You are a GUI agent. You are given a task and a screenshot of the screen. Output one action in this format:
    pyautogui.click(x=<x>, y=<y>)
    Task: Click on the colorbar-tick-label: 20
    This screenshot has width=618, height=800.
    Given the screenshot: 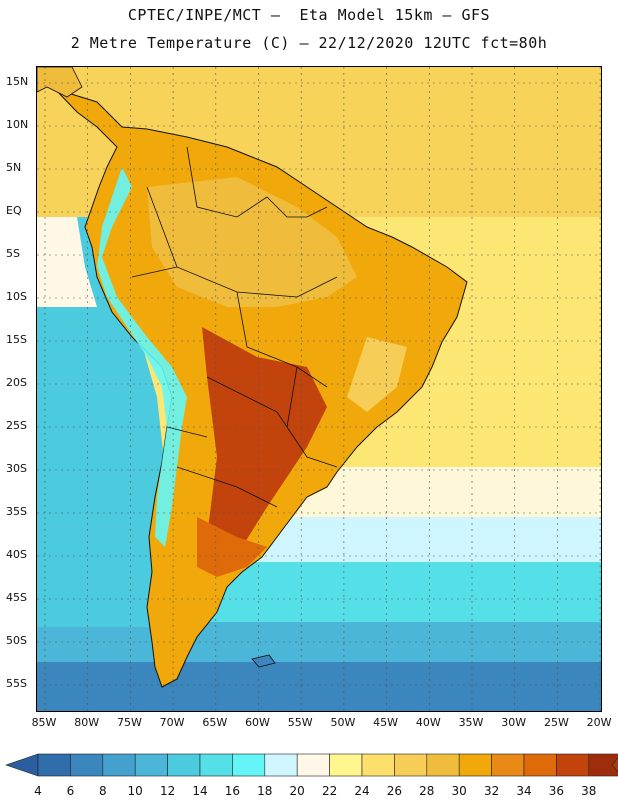 What is the action you would take?
    pyautogui.click(x=297, y=791)
    